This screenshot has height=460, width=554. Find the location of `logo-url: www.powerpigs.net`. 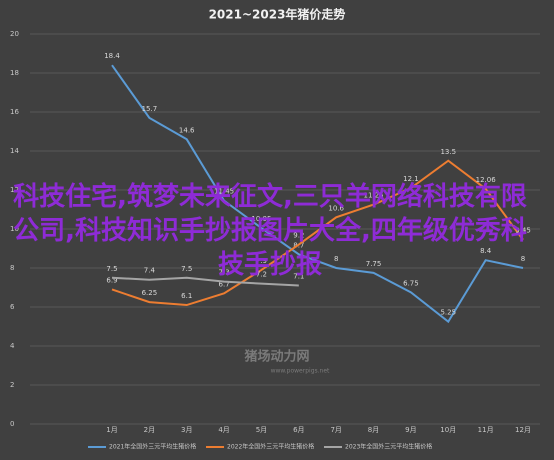

logo-url: www.powerpigs.net is located at coordinates (300, 371).